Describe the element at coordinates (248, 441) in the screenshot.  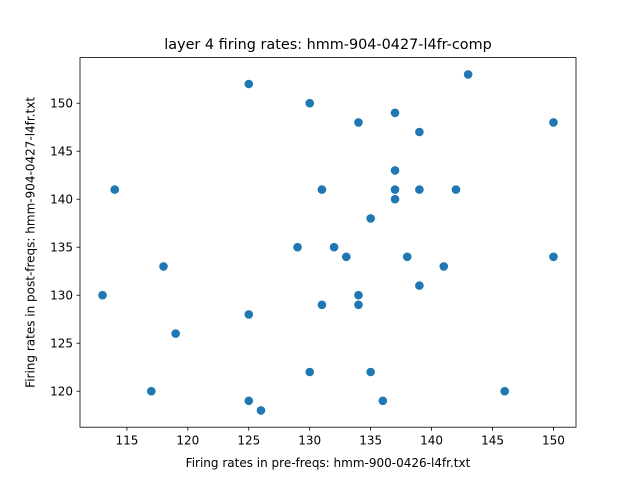
I see `x-tick-label-2: 125` at that location.